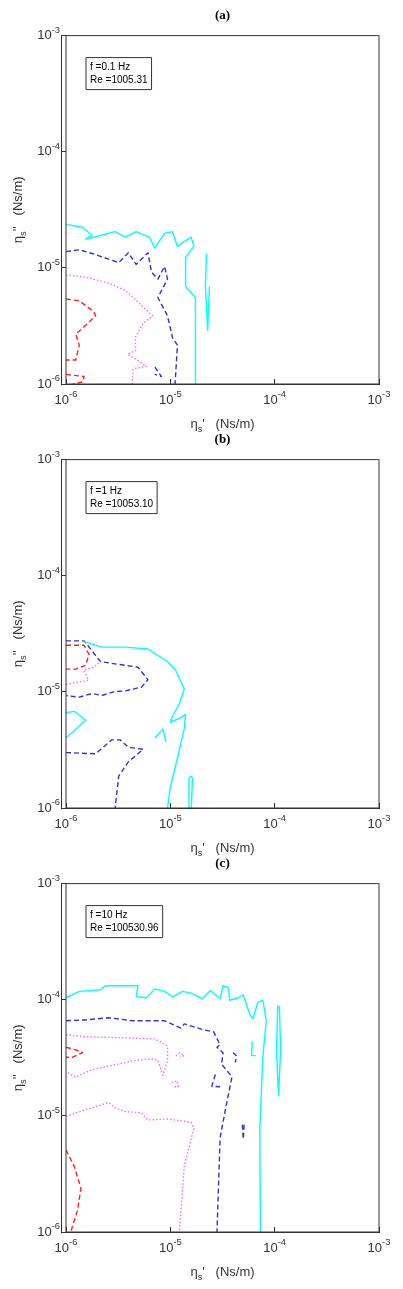 This screenshot has height=1289, width=403. I want to click on annotation: f =0.1 Hz, so click(110, 66).